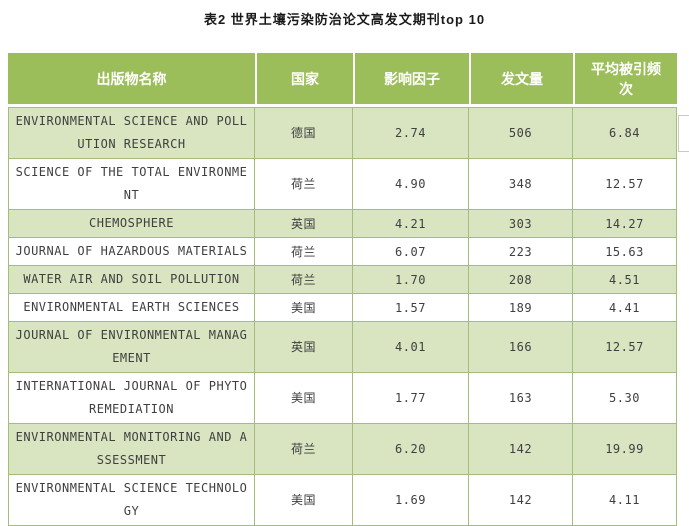  I want to click on cell-impact-factor: 1.69, so click(411, 500).